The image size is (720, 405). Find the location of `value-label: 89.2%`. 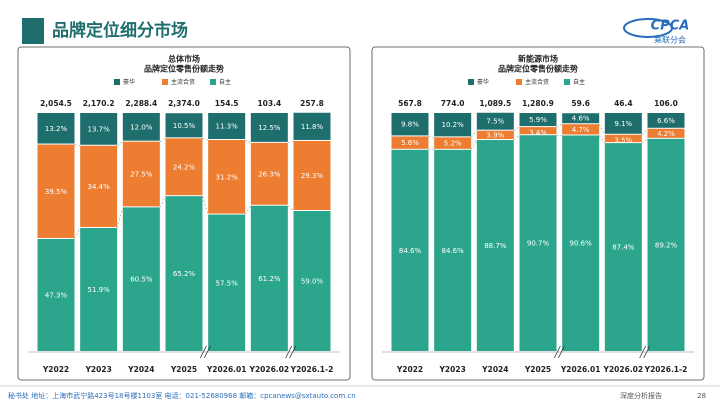

value-label: 89.2% is located at coordinates (666, 245).